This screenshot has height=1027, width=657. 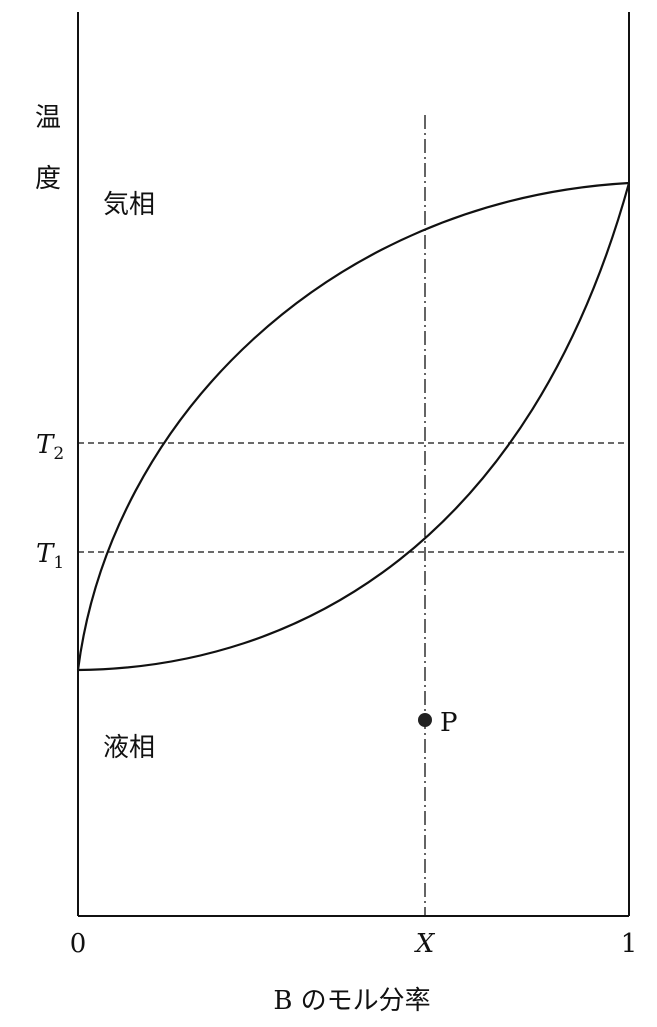 What do you see at coordinates (45, 445) in the screenshot?
I see `t2-label-main: T` at bounding box center [45, 445].